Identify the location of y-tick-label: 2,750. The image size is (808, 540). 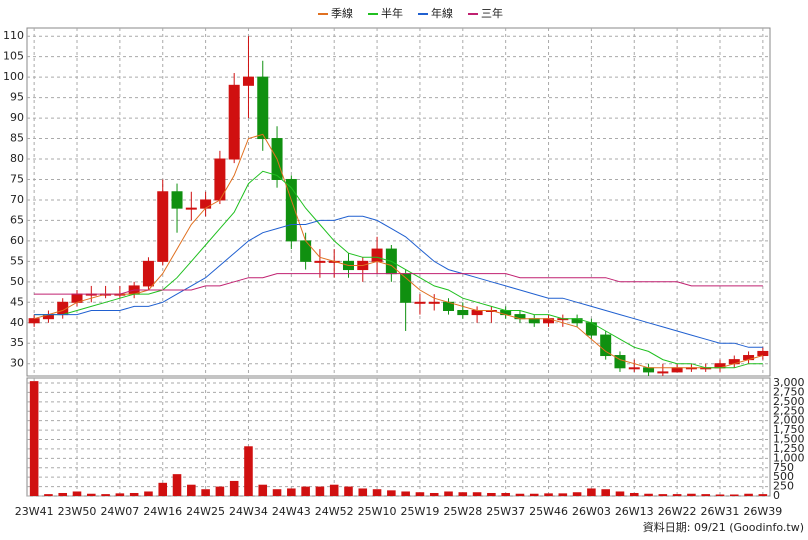
(789, 391).